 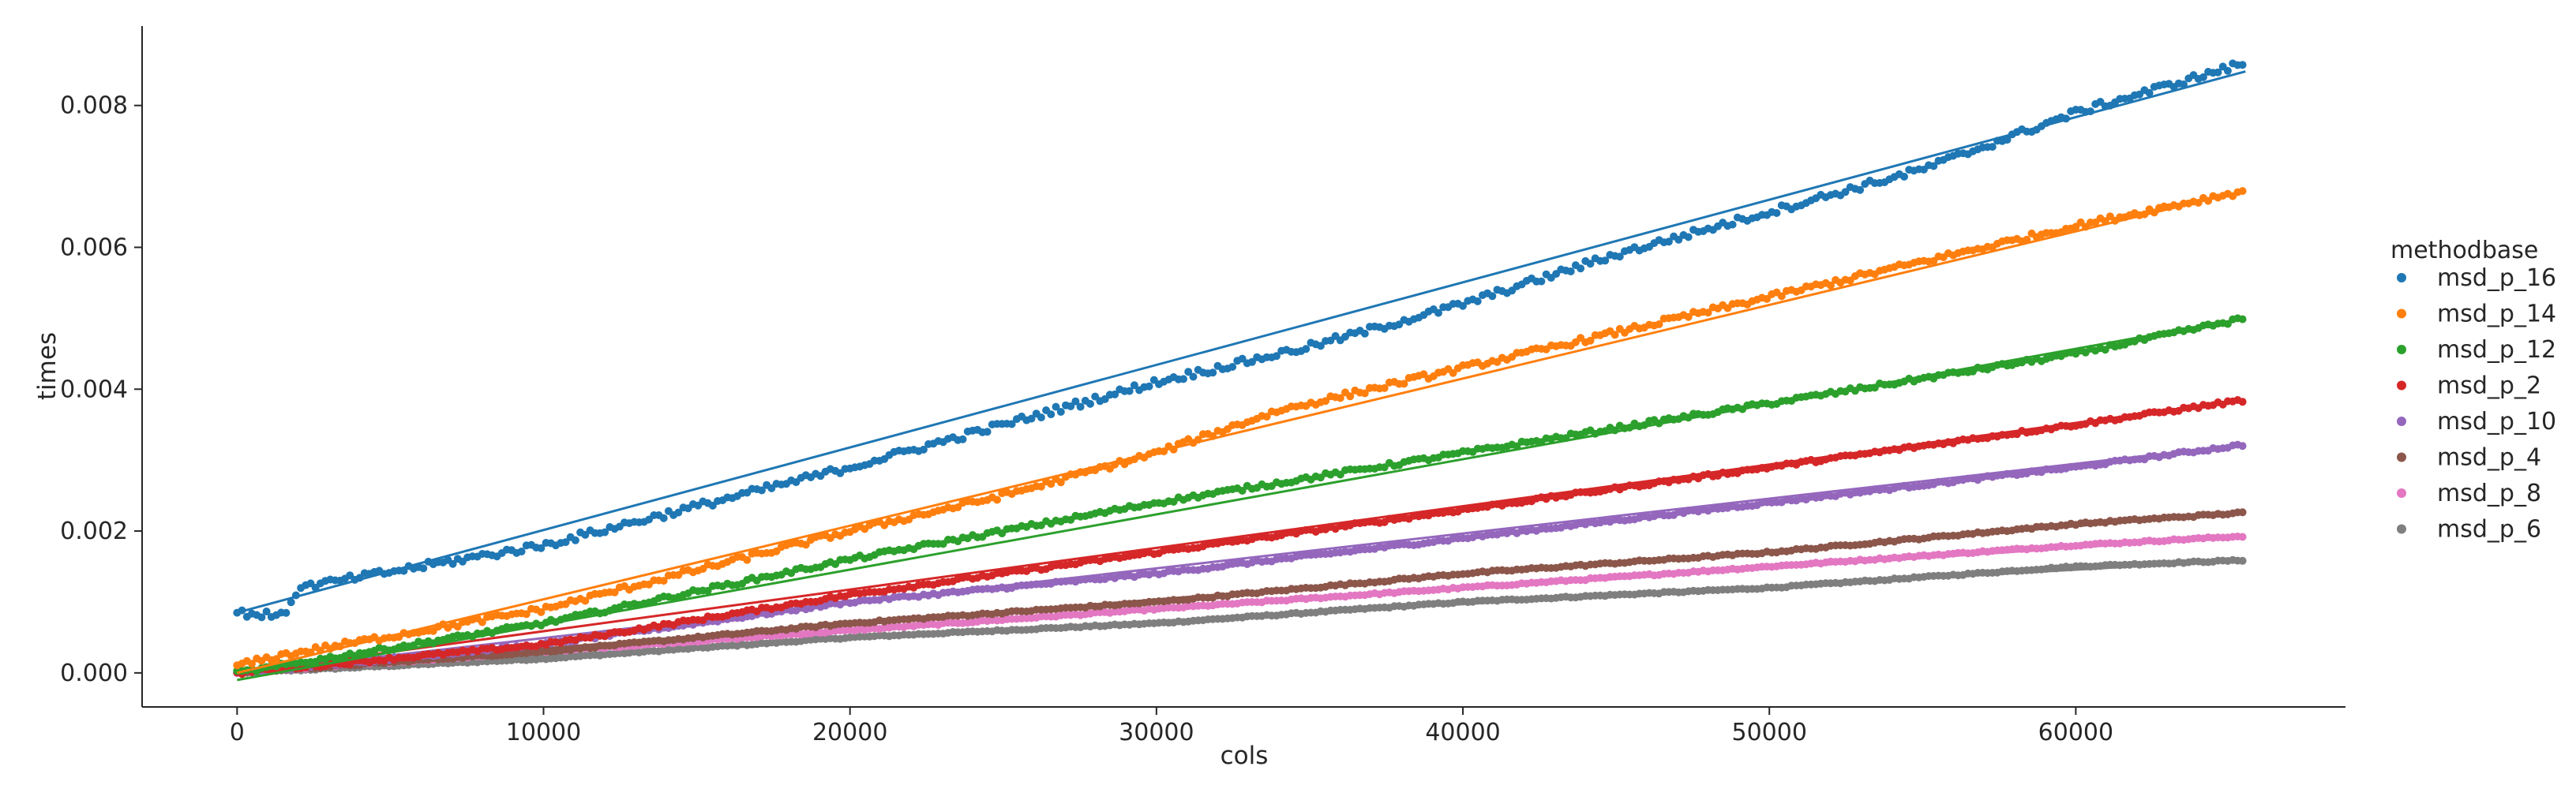 I want to click on x-ticks: 0 10000 20000 30000 40000 50000 60000, so click(x=1171, y=727).